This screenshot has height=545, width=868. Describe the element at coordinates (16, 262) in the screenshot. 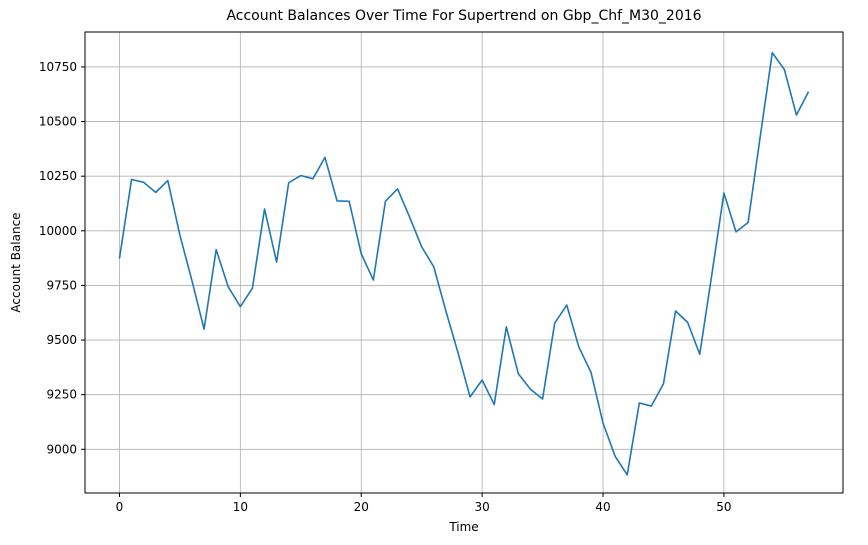

I see `y-axis-label: Account Balance` at that location.